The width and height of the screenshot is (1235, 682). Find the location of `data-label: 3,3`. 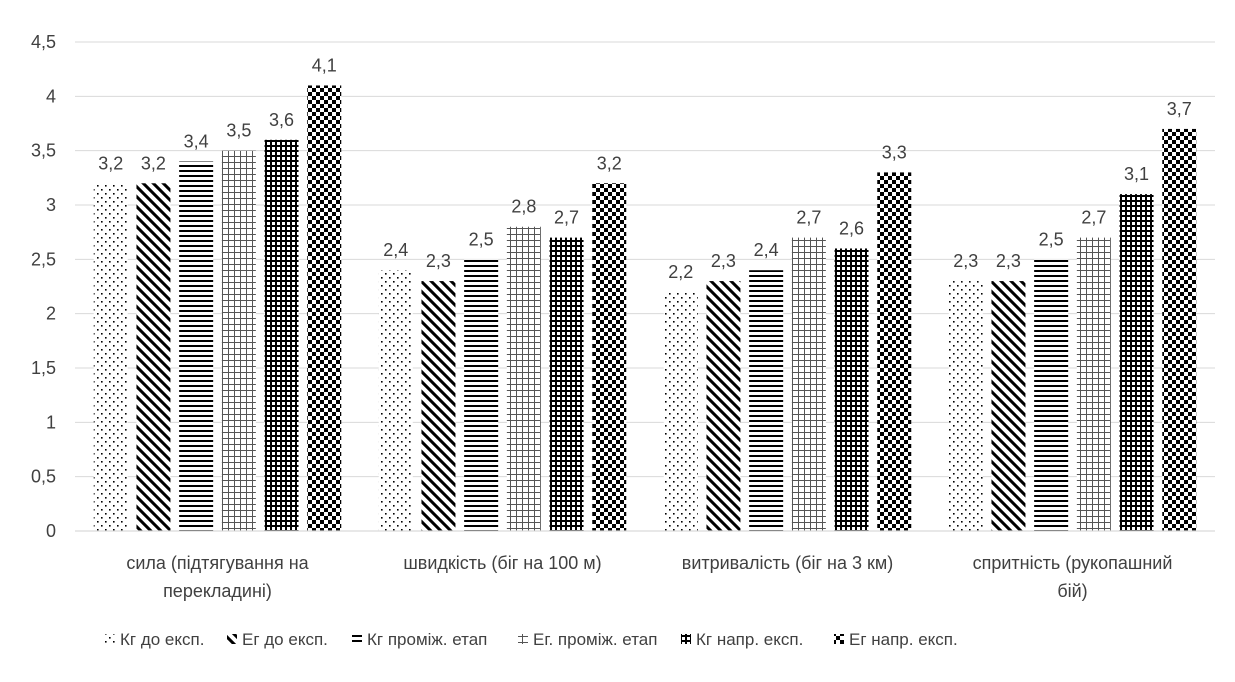

data-label: 3,3 is located at coordinates (894, 152).